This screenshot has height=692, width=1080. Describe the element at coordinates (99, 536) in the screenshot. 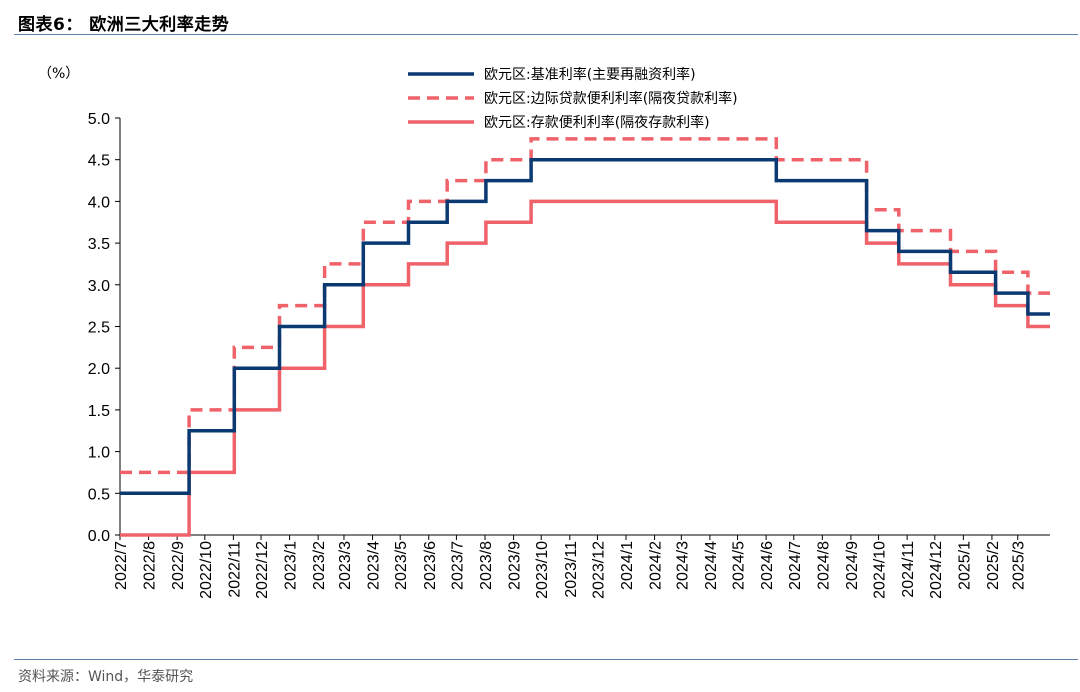

I see `y-tick-label: 0.0` at that location.